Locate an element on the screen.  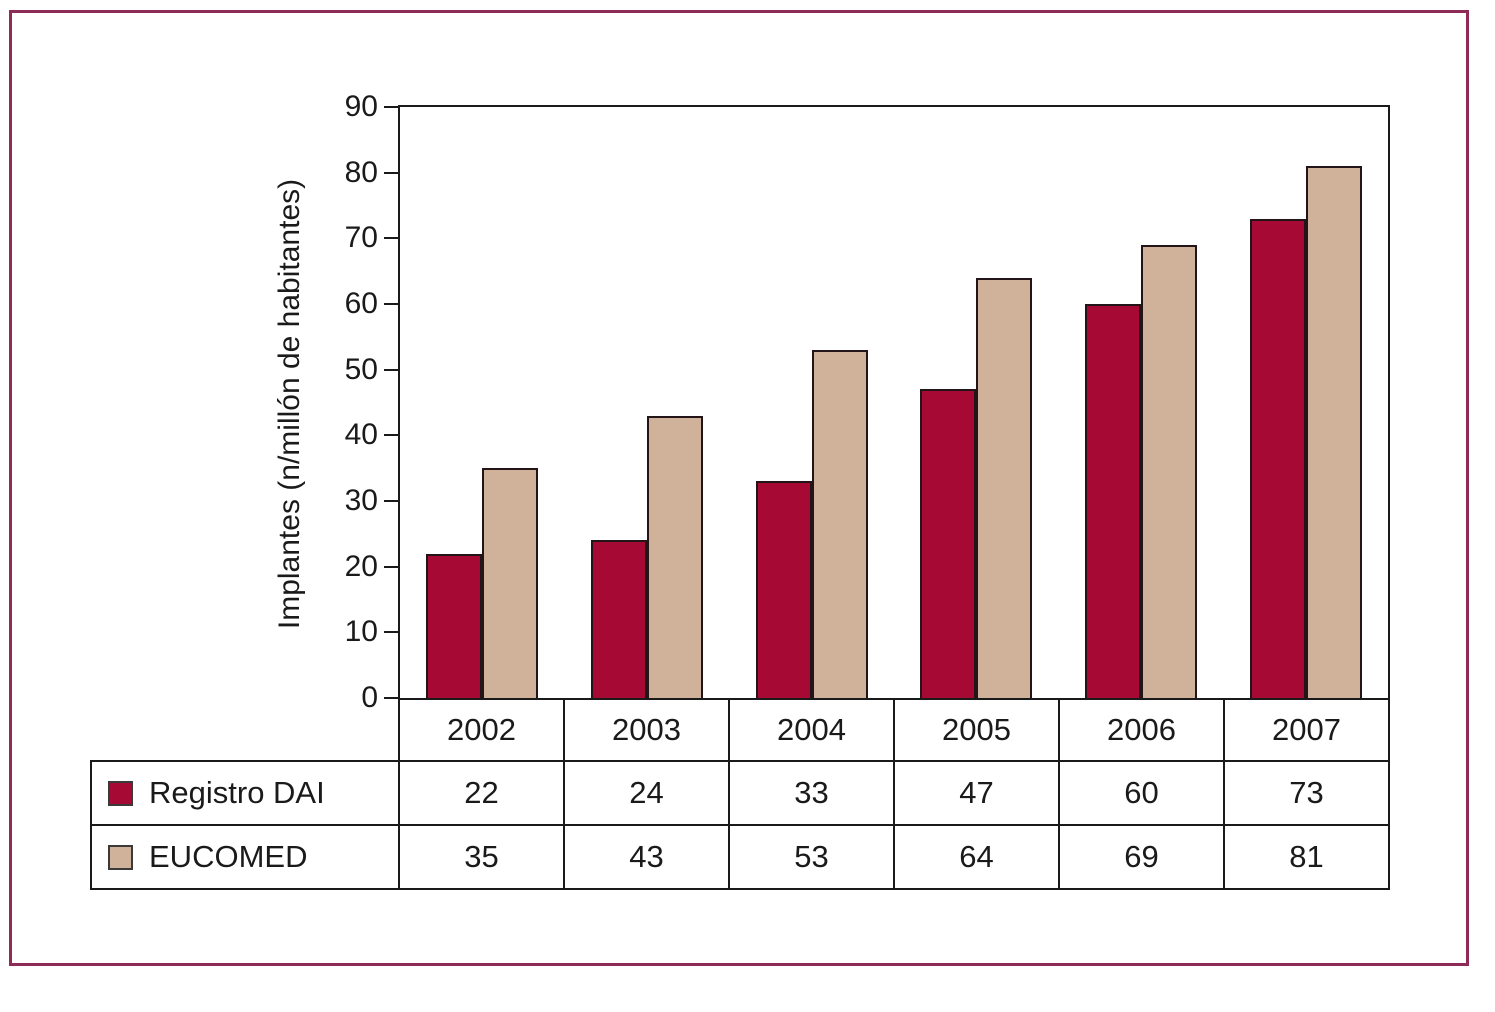
year-cell-2003: 2003 is located at coordinates (645, 730).